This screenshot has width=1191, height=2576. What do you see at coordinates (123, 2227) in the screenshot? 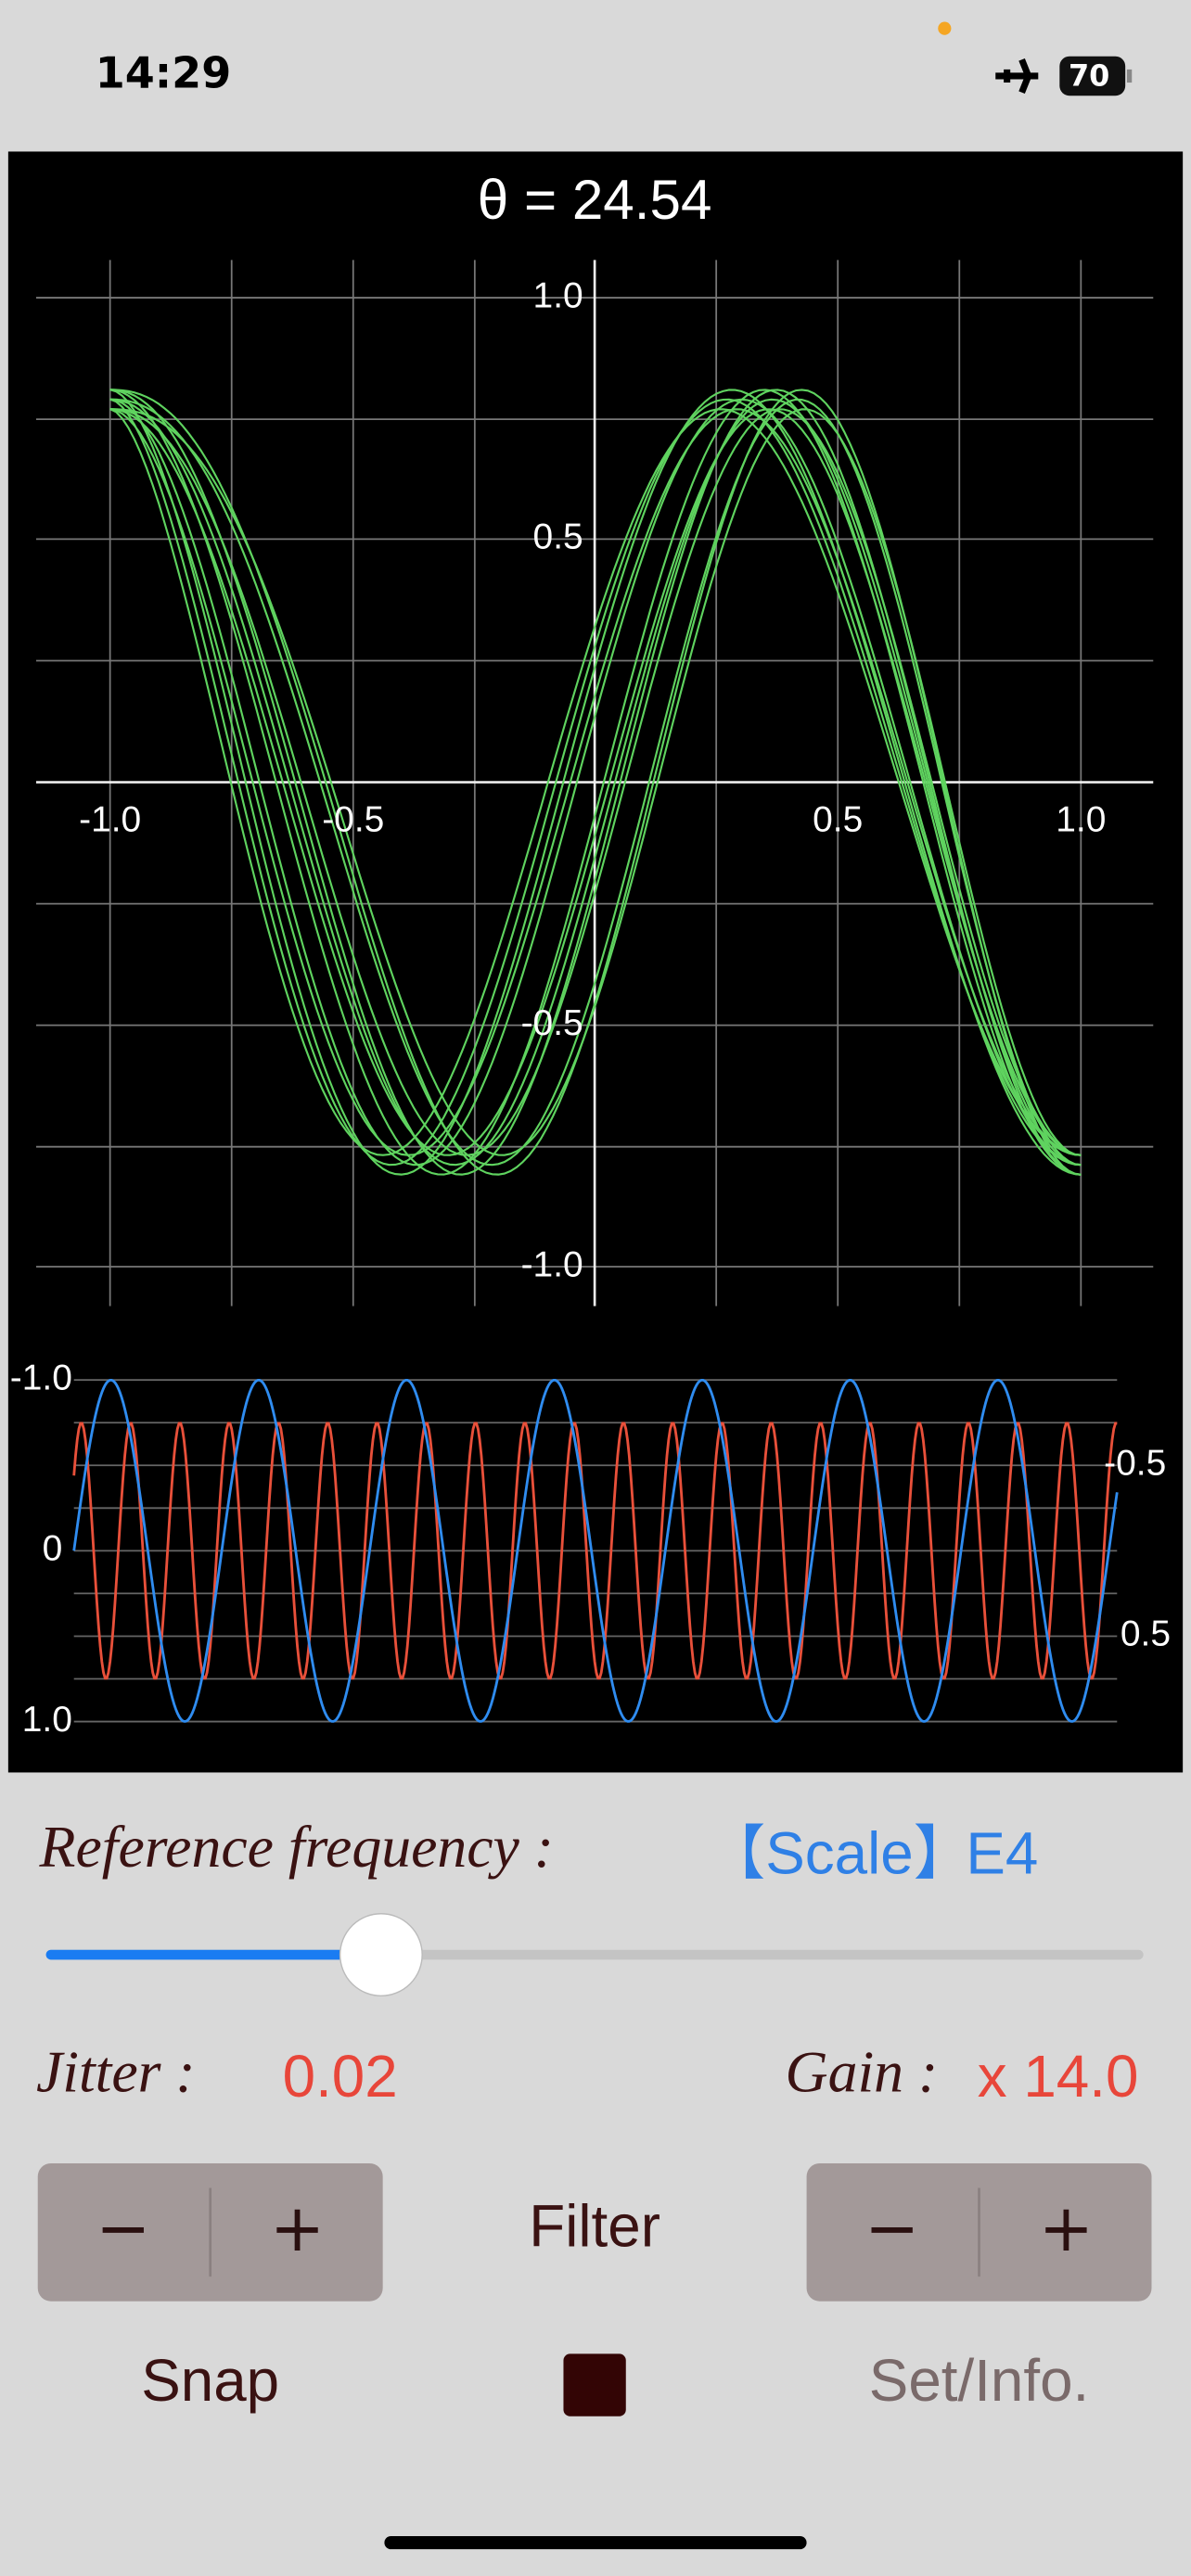
I see `jitter-minus: −` at bounding box center [123, 2227].